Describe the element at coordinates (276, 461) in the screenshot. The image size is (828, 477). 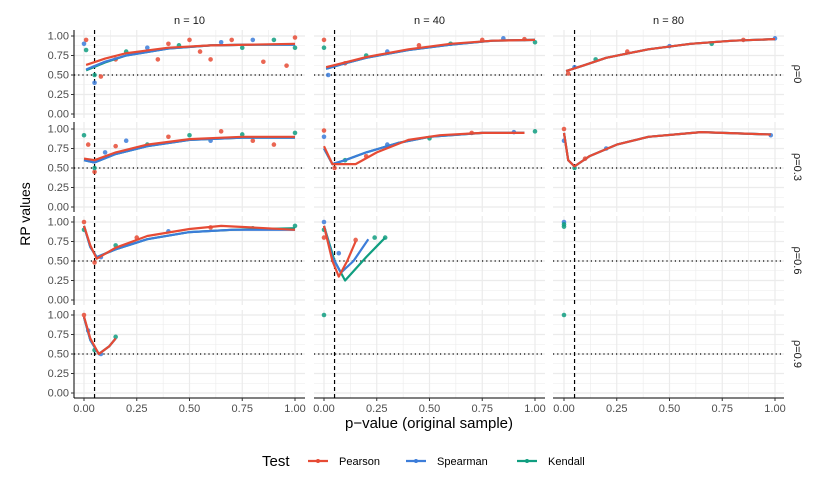
I see `legend-title: Test` at that location.